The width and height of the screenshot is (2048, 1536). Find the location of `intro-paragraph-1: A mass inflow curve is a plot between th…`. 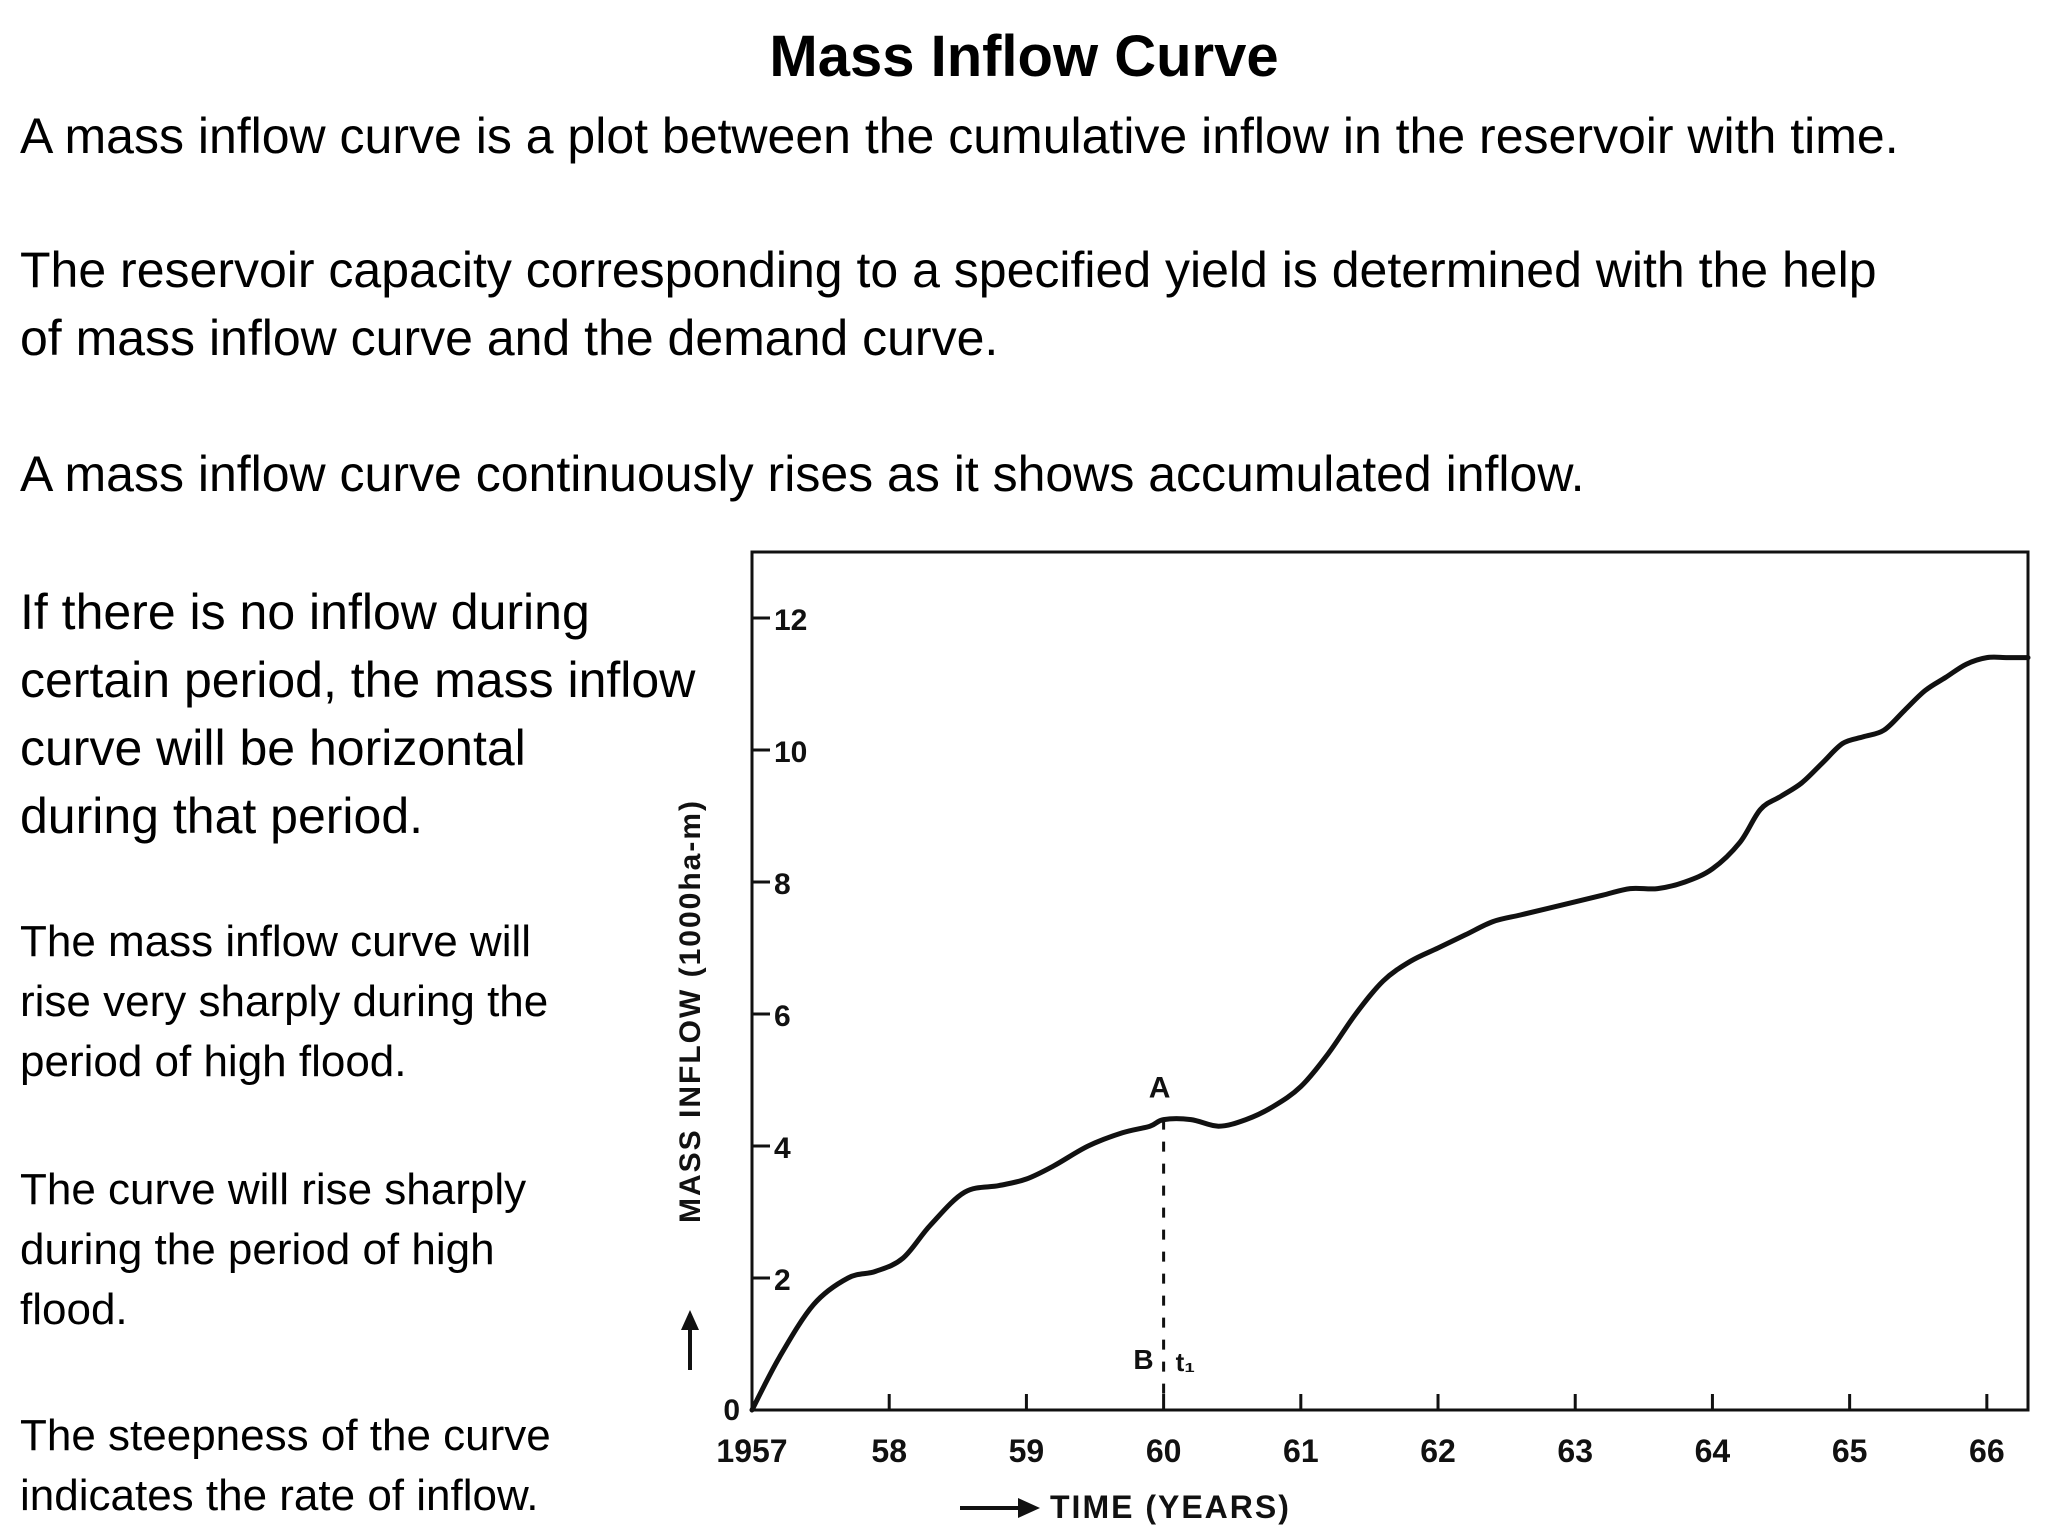

intro-paragraph-1: A mass inflow curve is a plot between th… is located at coordinates (959, 136).